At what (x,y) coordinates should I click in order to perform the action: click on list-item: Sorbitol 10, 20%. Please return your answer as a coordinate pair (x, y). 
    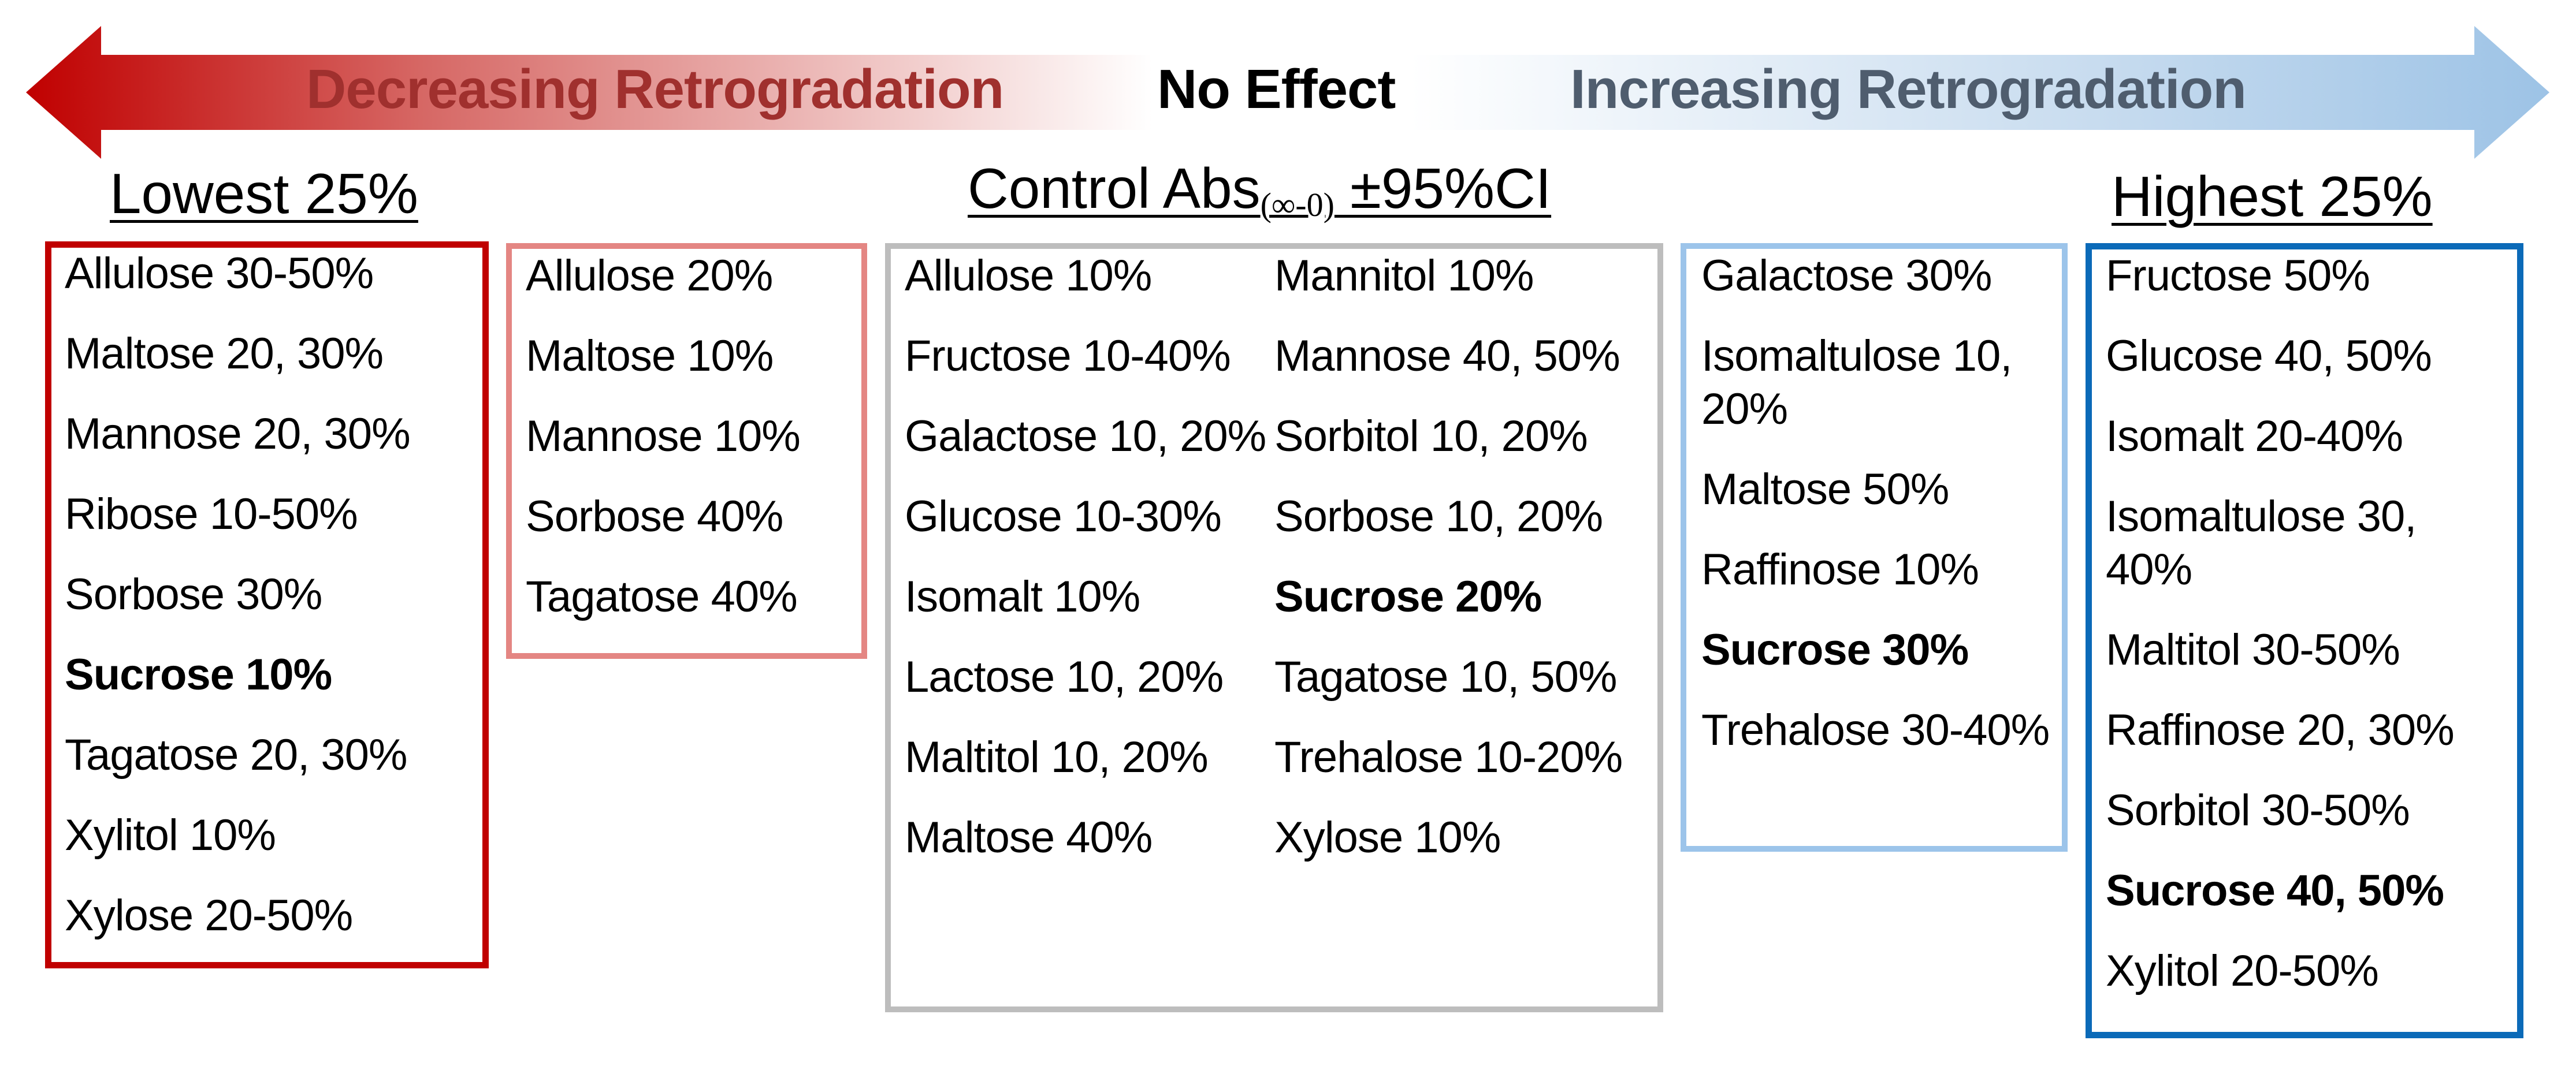
    Looking at the image, I should click on (1431, 436).